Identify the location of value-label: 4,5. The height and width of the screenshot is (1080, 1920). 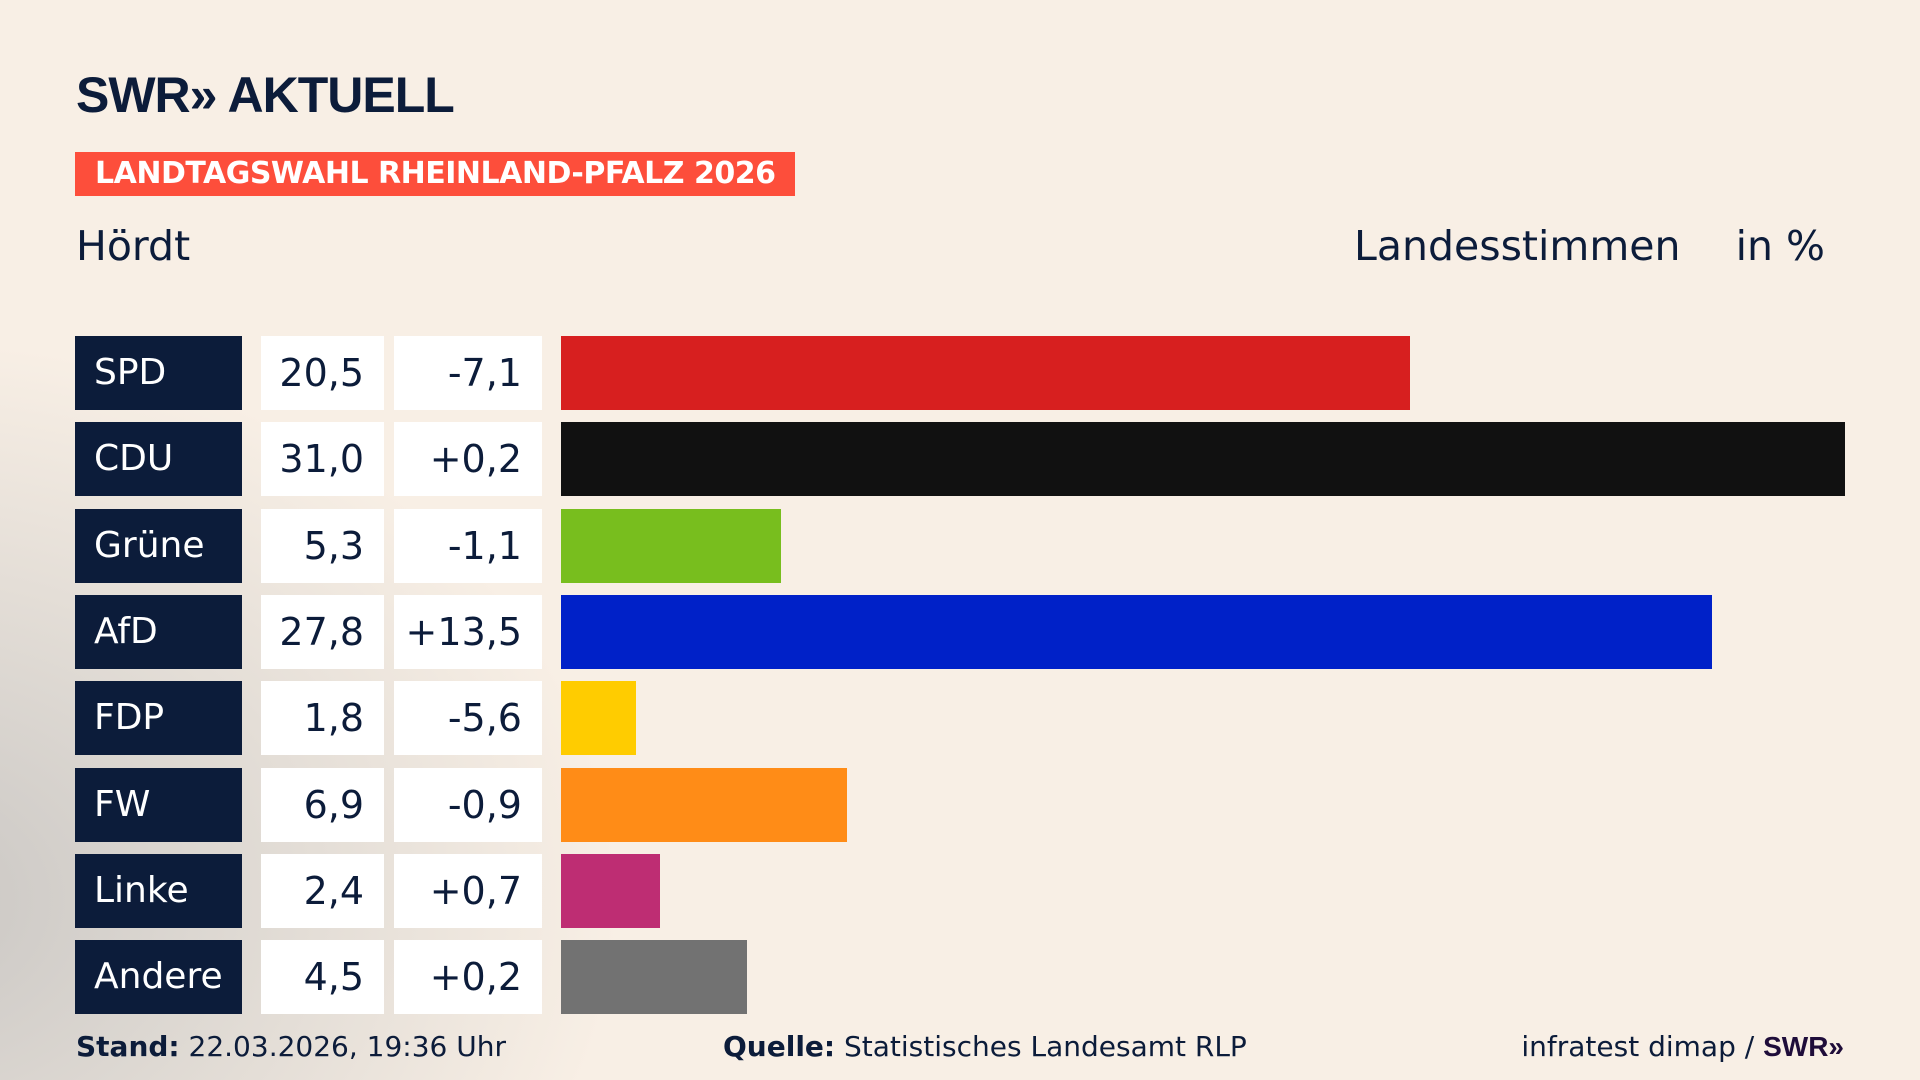
(322, 977).